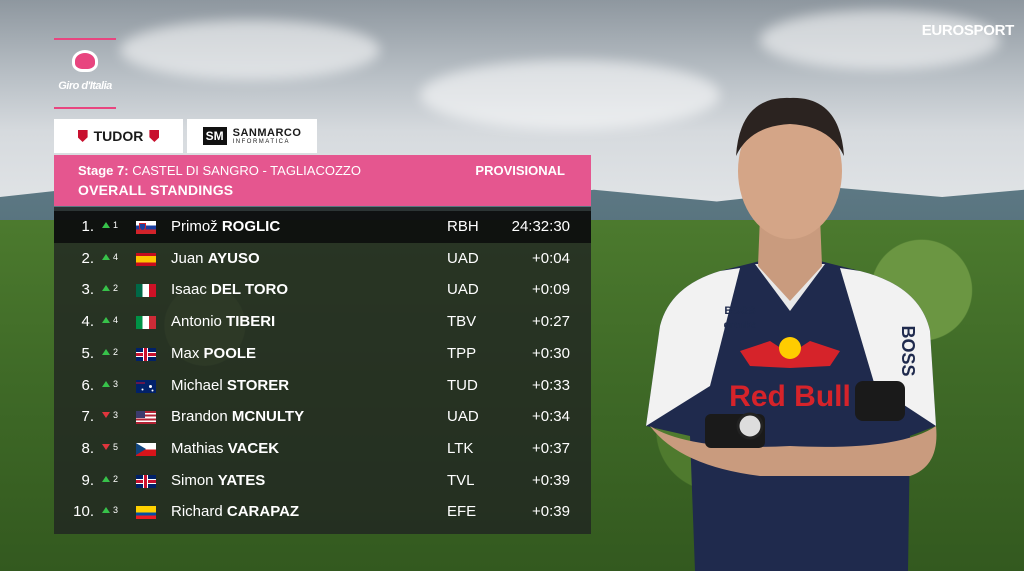 The width and height of the screenshot is (1024, 571). What do you see at coordinates (185, 353) in the screenshot?
I see `rider-first-name: Max` at bounding box center [185, 353].